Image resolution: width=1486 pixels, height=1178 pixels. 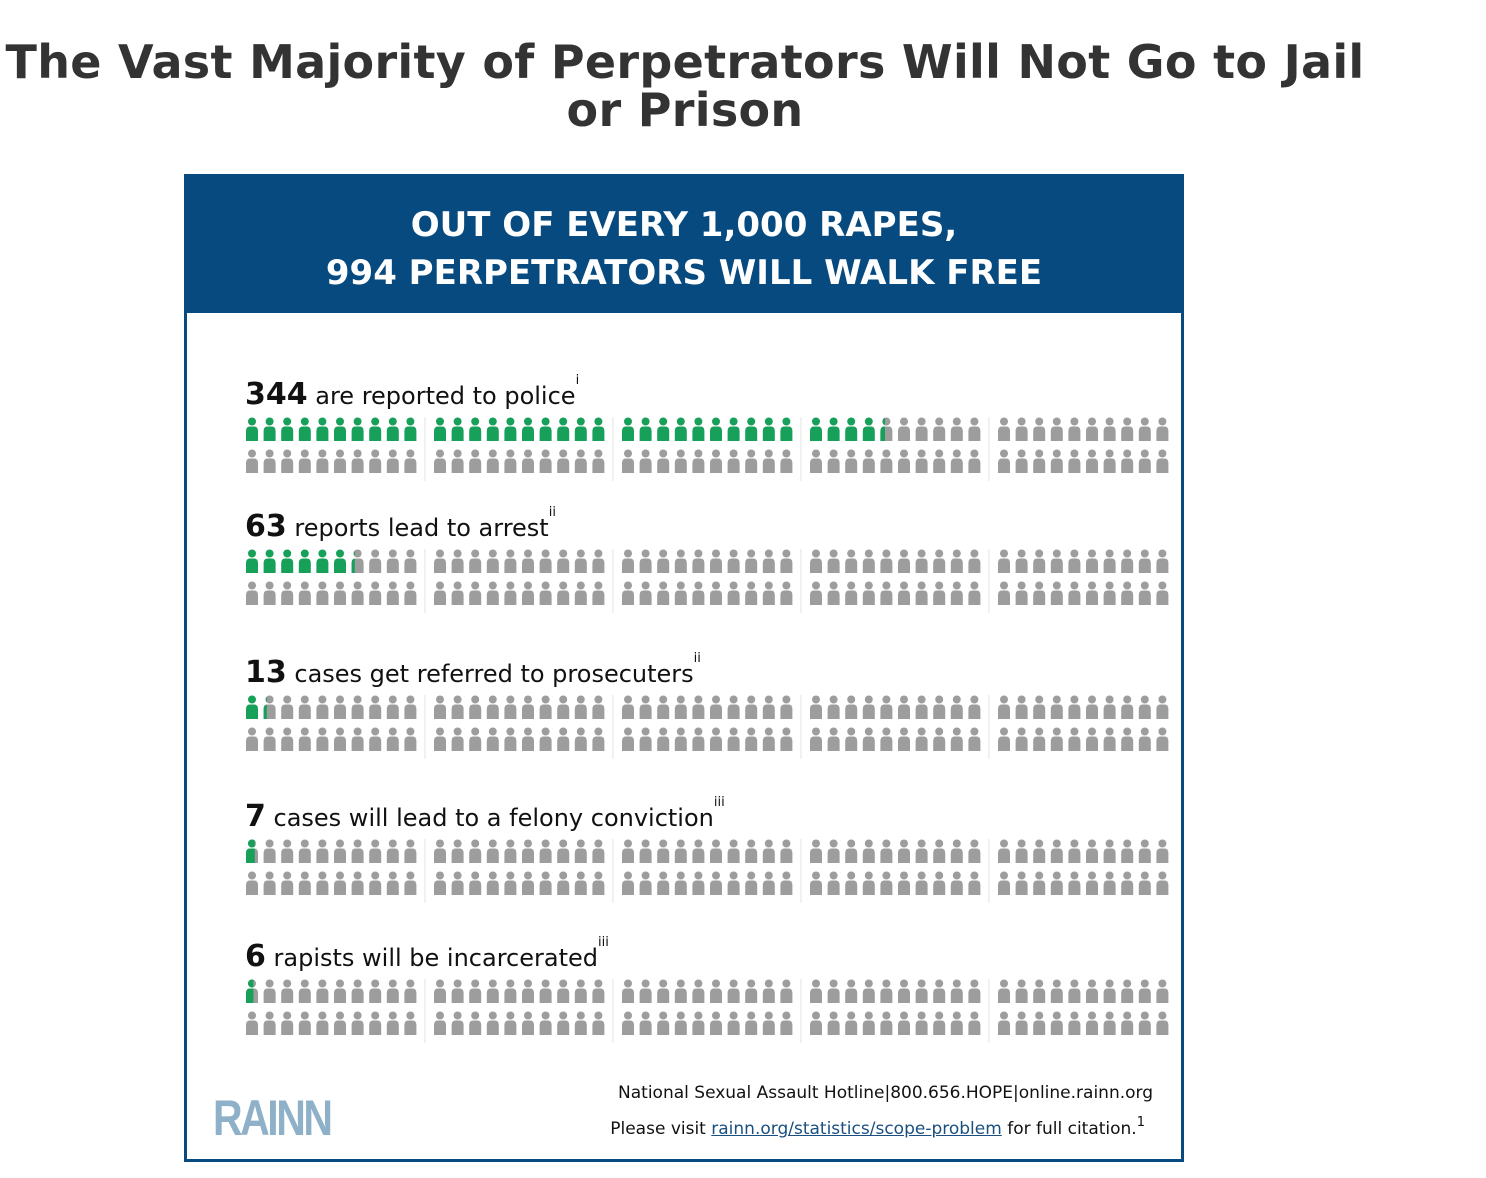 What do you see at coordinates (684, 273) in the screenshot?
I see `header-line-2: 994 PERPETRATORS WILL WALK FREE` at bounding box center [684, 273].